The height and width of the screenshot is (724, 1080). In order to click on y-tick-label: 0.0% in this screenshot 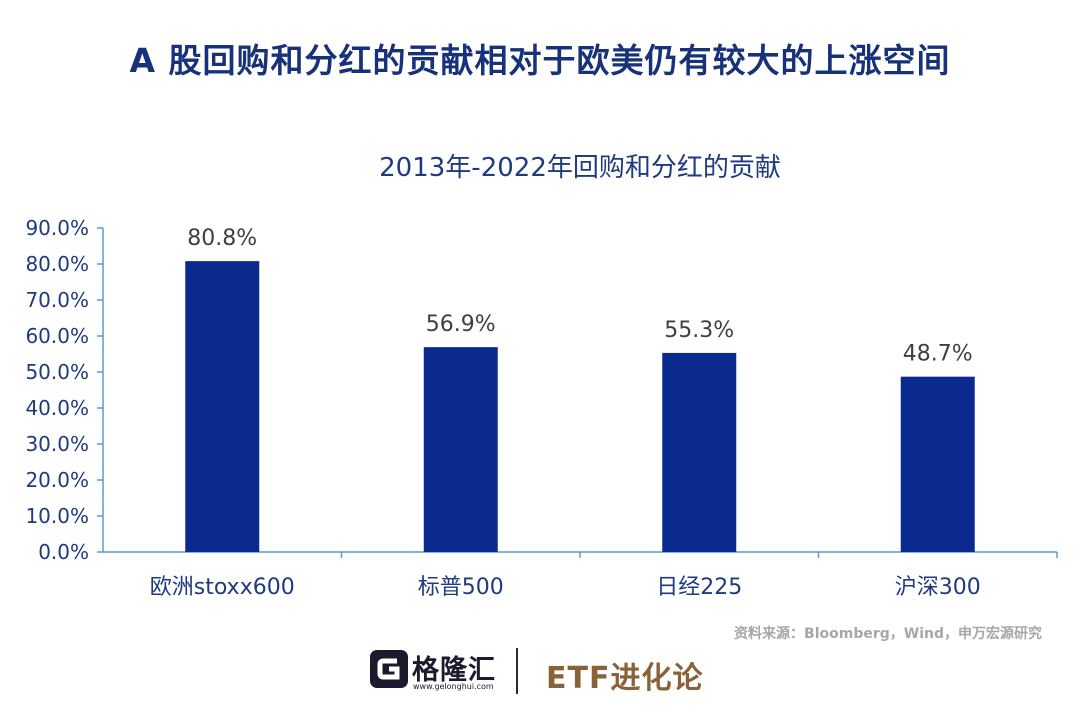, I will do `click(63, 552)`.